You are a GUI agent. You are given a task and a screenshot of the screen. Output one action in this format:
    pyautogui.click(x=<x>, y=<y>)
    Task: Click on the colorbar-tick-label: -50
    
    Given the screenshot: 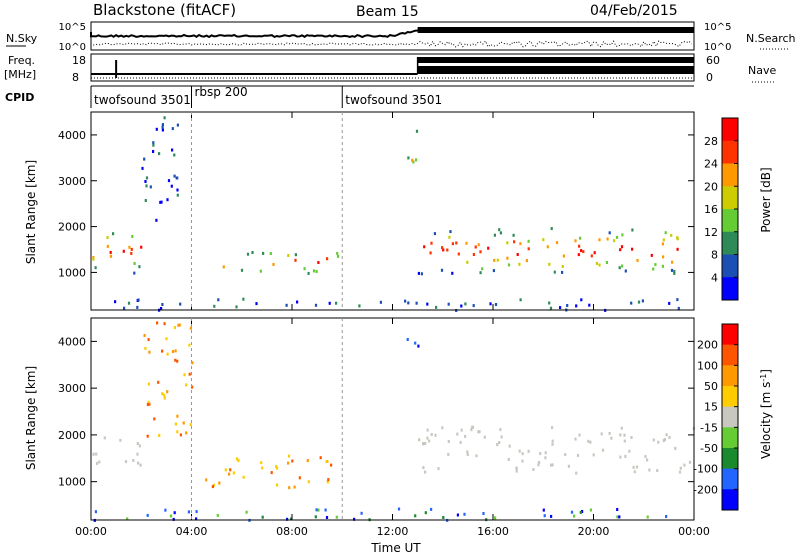 What is the action you would take?
    pyautogui.click(x=709, y=448)
    